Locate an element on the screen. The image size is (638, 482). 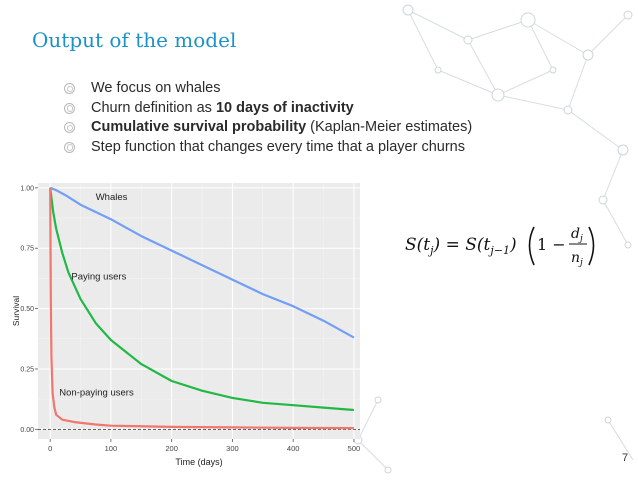
slide-title: Output of the model is located at coordinates (134, 40).